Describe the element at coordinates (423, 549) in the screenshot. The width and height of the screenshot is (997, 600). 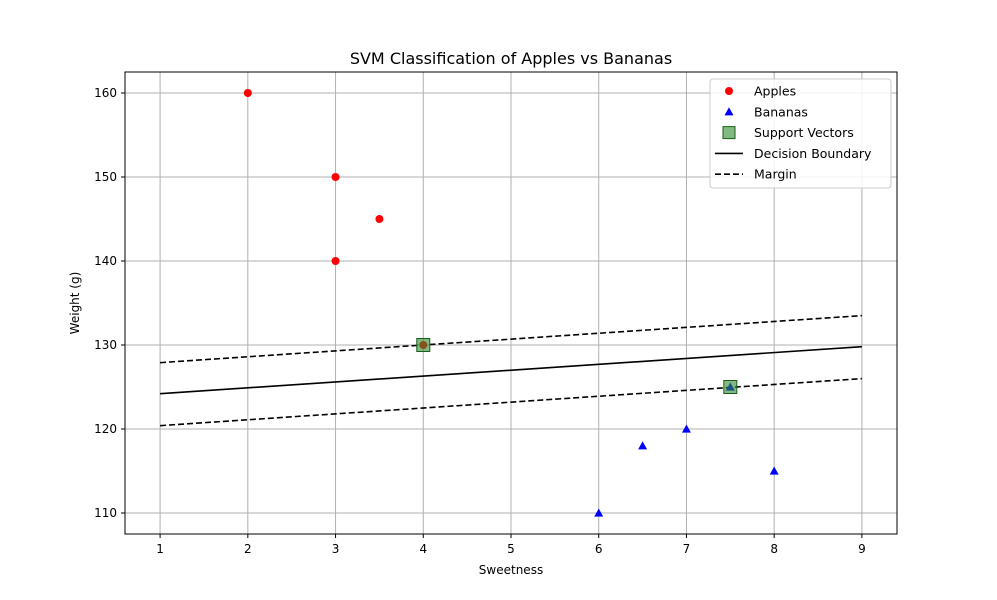
I see `x-tick-label: 4` at that location.